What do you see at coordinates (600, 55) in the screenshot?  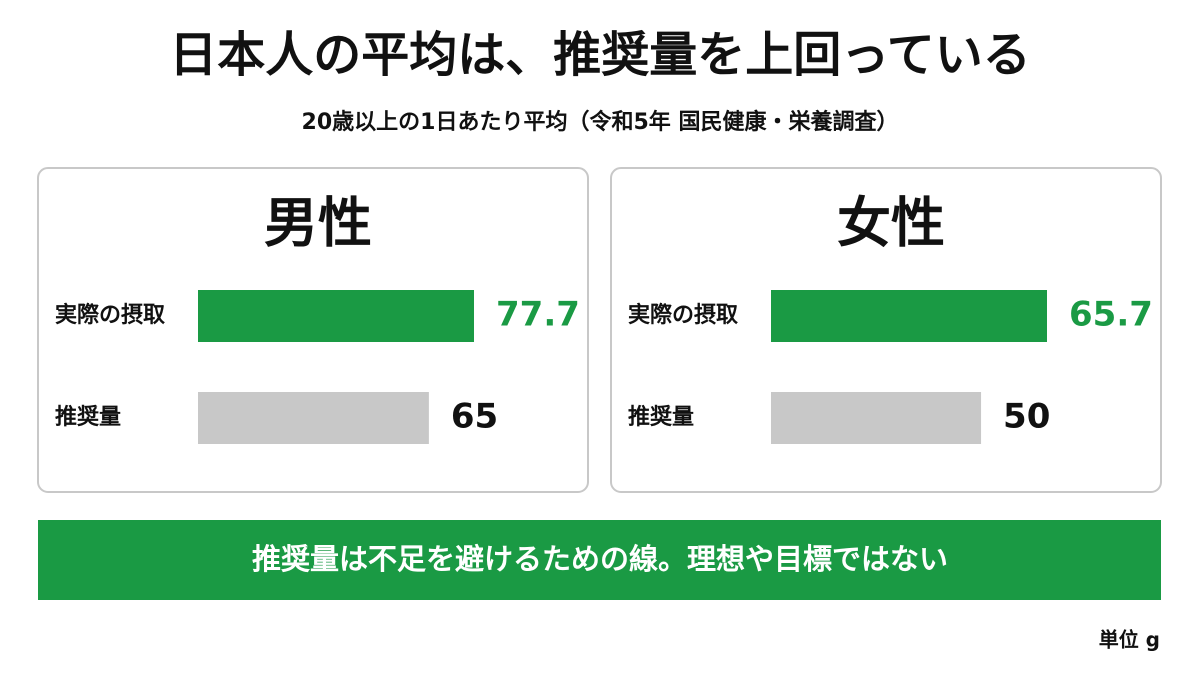 I see `title: 日本人の平均は、推奨量を上回っている` at bounding box center [600, 55].